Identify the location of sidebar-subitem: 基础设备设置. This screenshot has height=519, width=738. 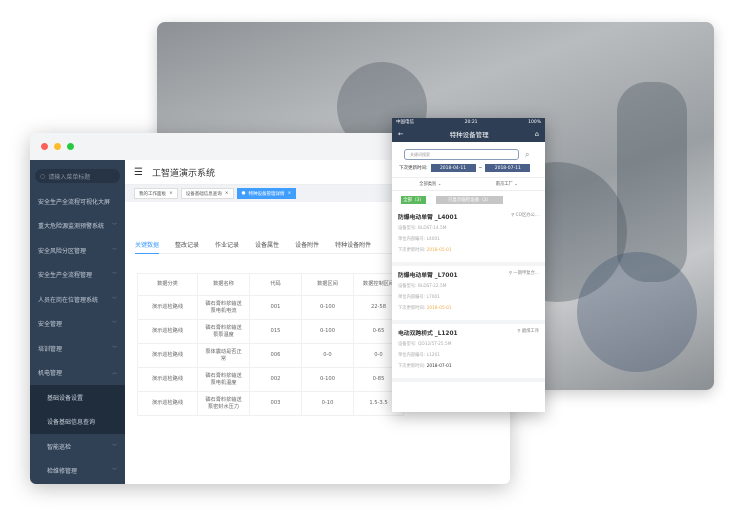
(77, 397).